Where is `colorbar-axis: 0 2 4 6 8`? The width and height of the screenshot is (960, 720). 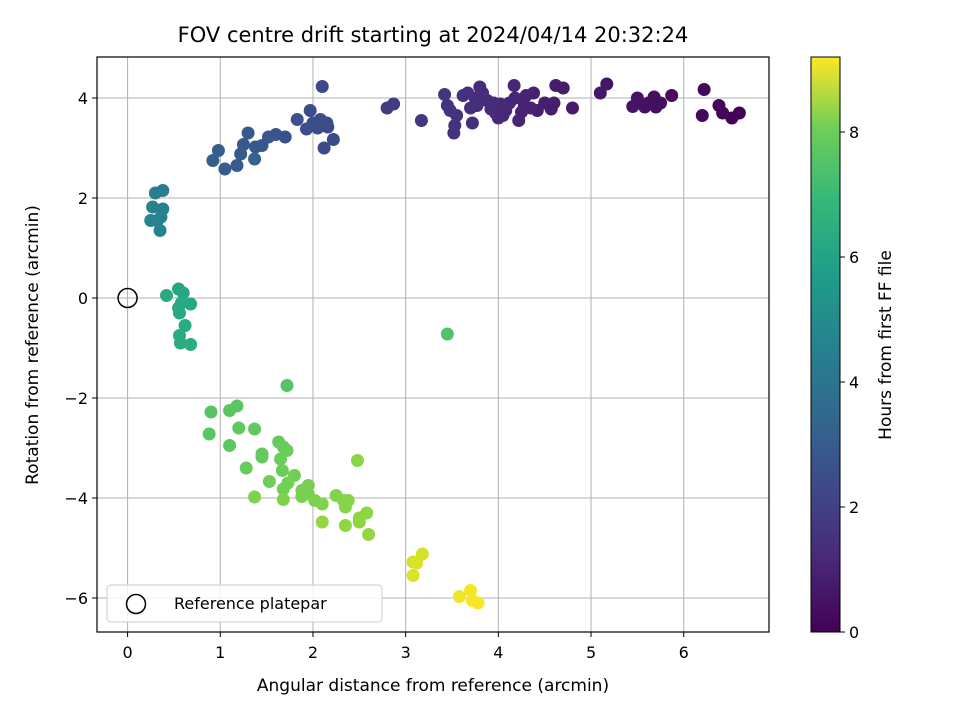 colorbar-axis: 0 2 4 6 8 is located at coordinates (849, 382).